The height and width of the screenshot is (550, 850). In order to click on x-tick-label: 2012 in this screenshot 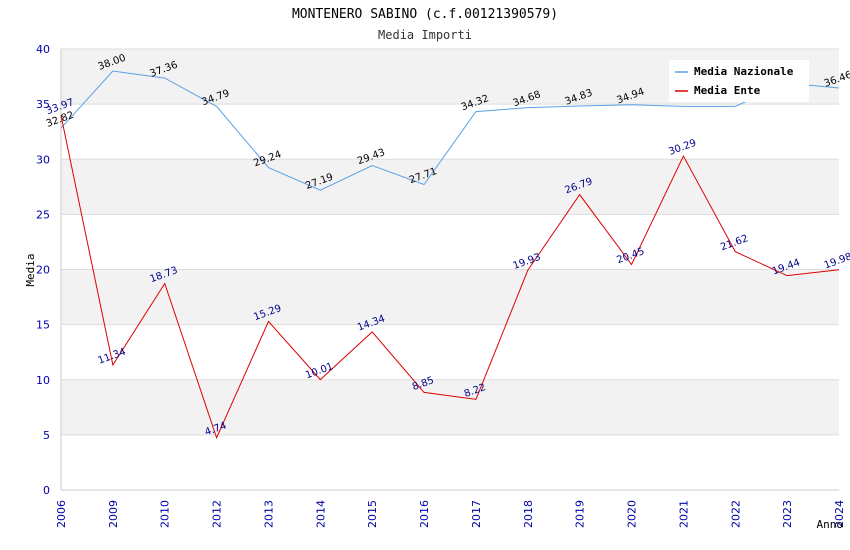, I will do `click(217, 514)`.